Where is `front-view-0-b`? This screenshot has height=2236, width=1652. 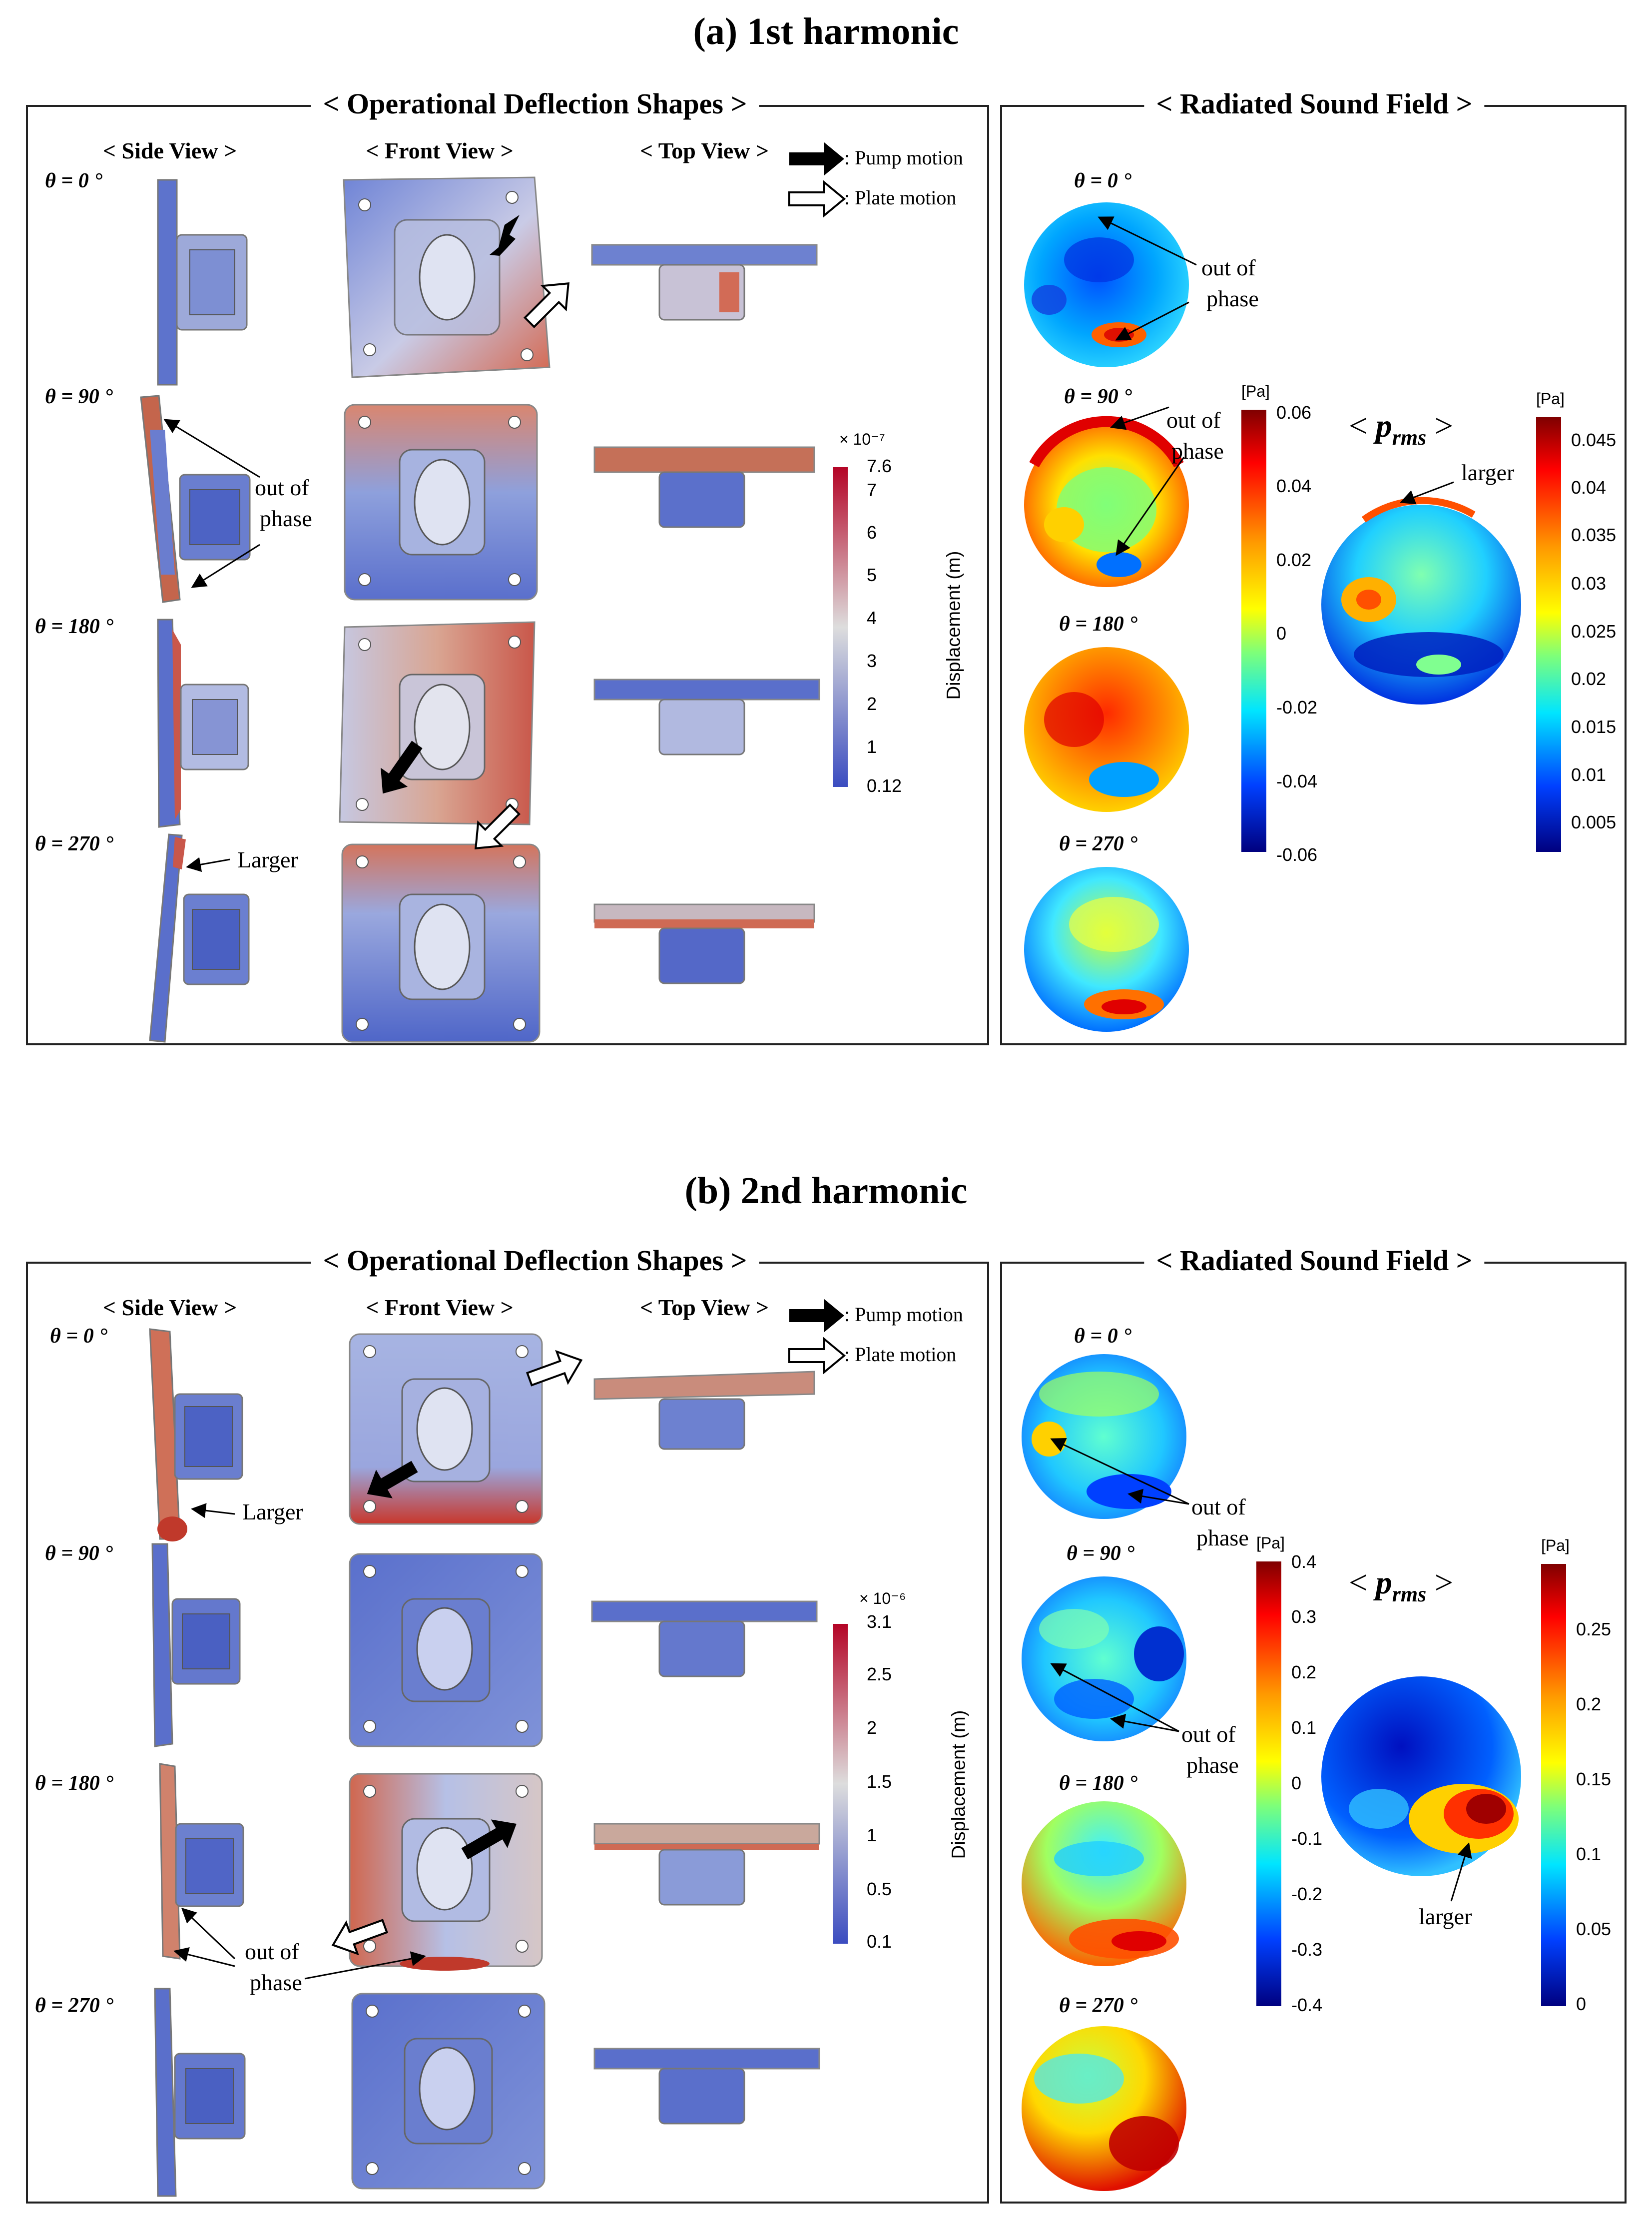 front-view-0-b is located at coordinates (466, 1429).